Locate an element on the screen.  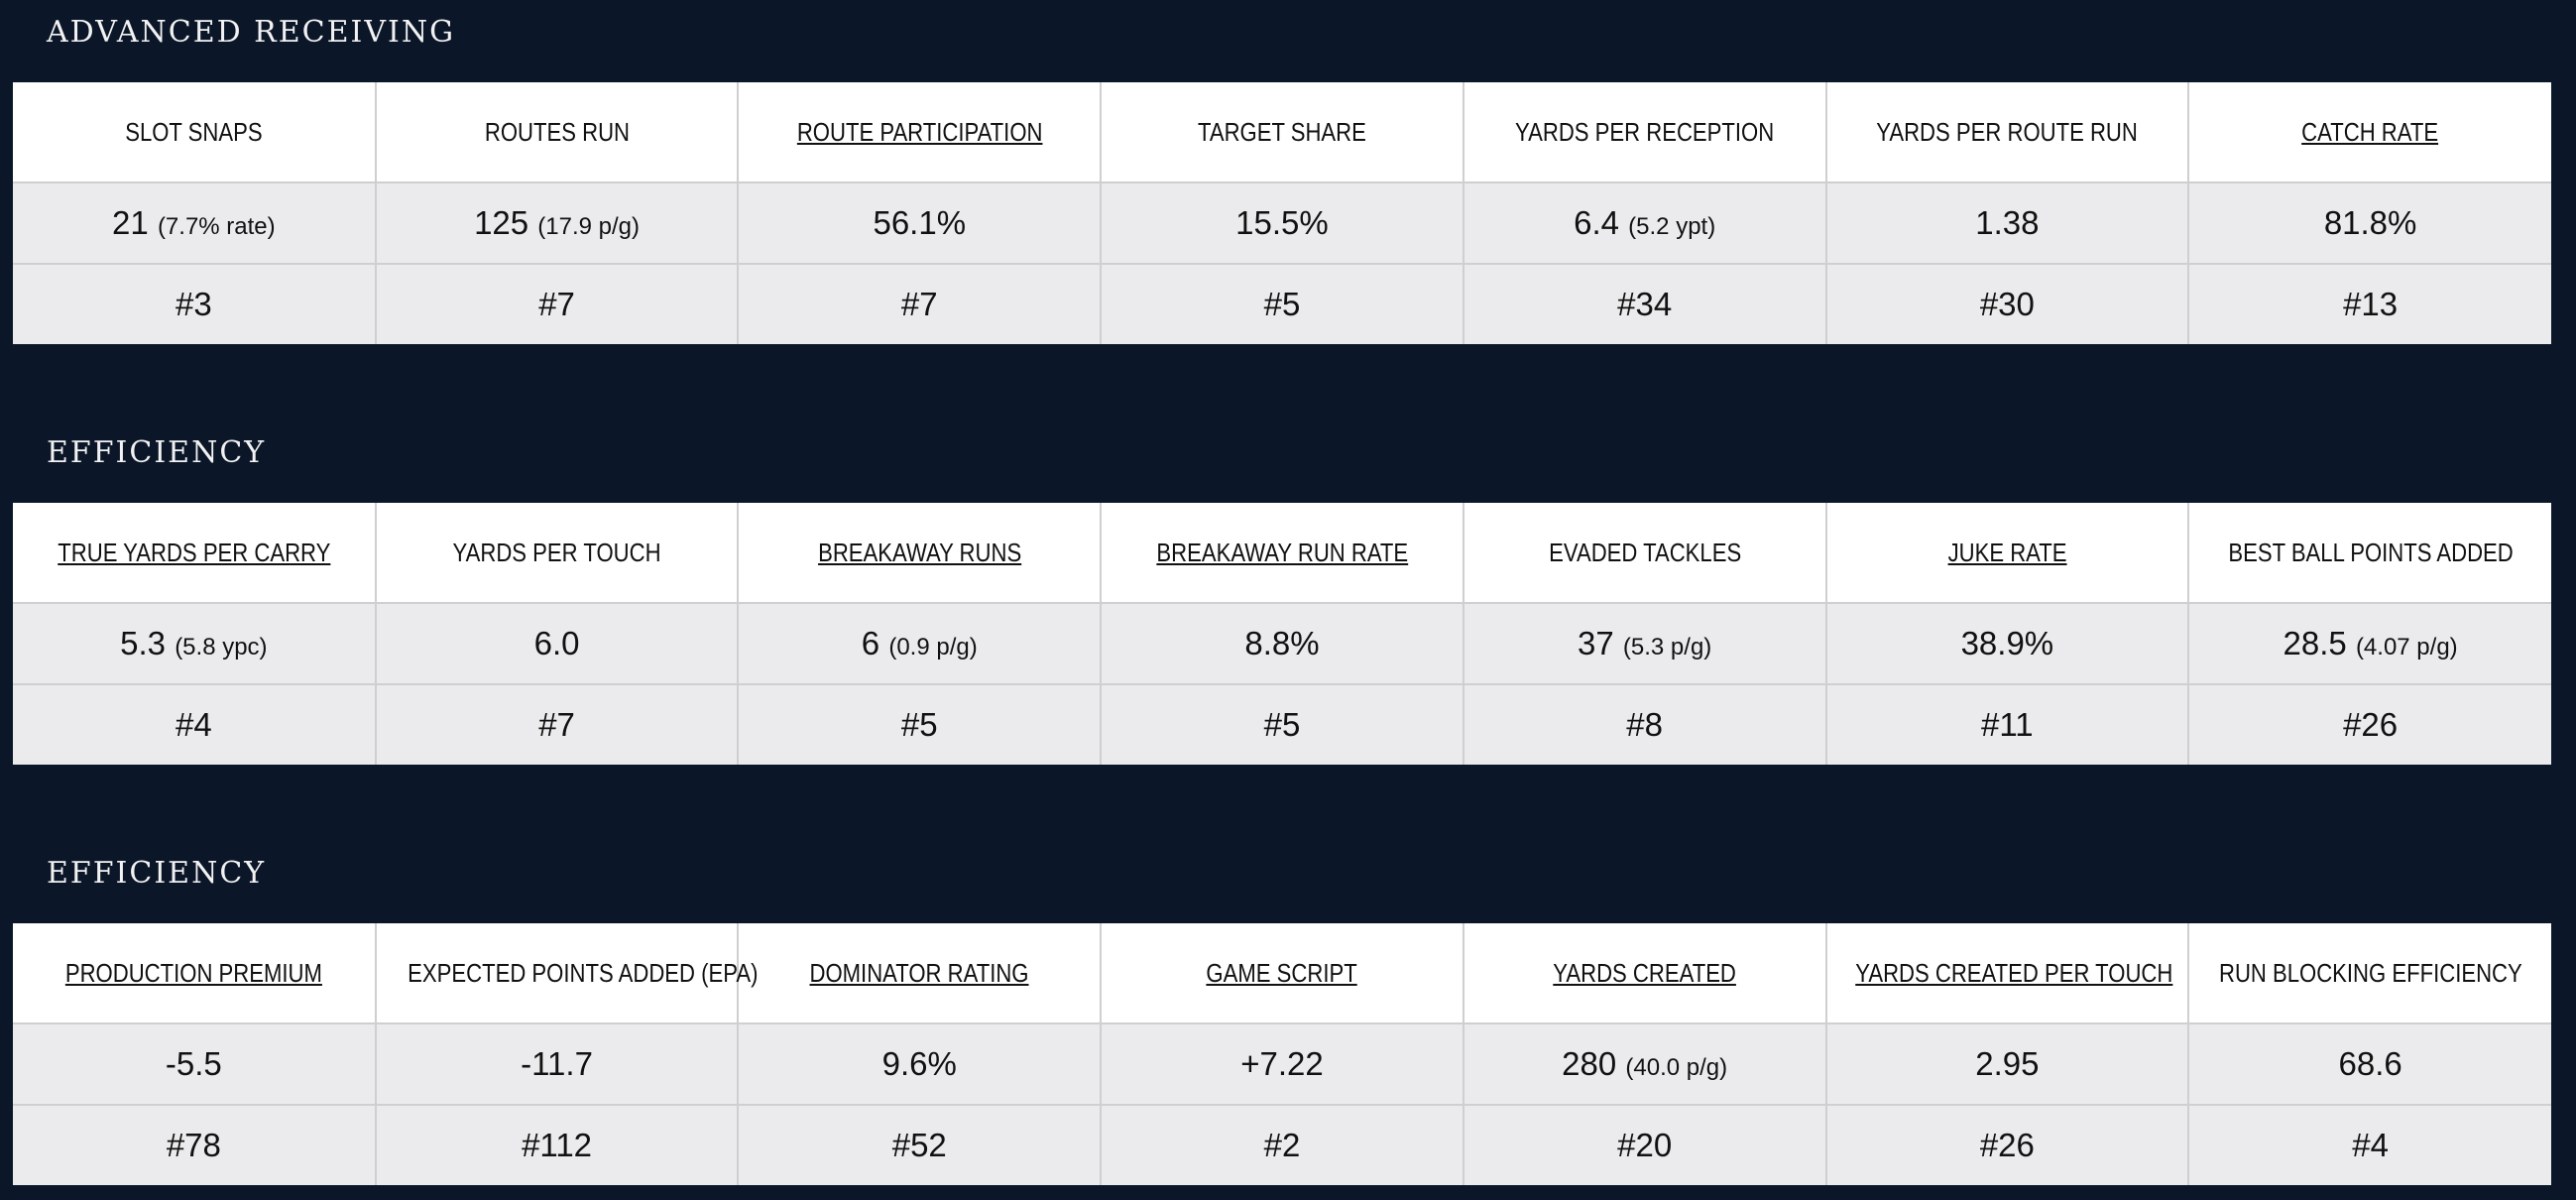
header-link: PRODUCTION PREMIUM is located at coordinates (193, 972).